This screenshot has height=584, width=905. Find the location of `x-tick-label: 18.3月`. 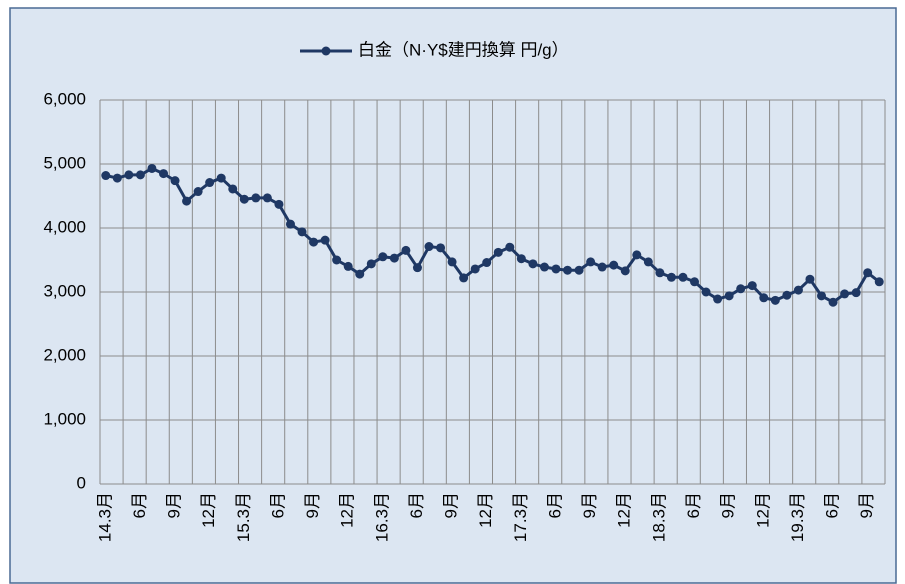

x-tick-label: 18.3月 is located at coordinates (658, 517).